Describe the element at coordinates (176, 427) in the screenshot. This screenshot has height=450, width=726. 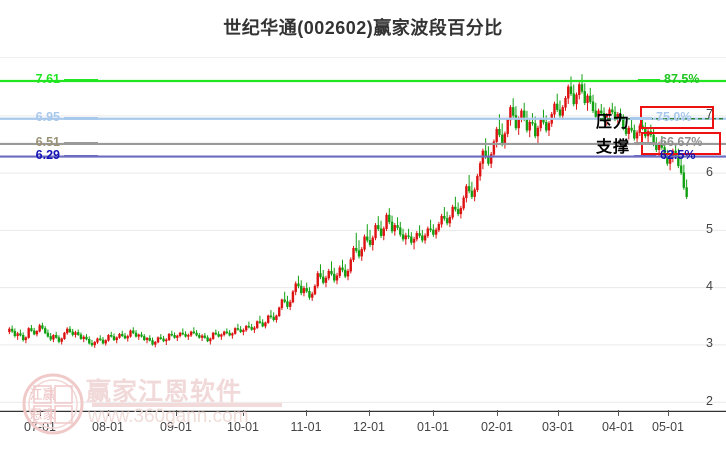
I see `x-axis-label: 09-01` at that location.